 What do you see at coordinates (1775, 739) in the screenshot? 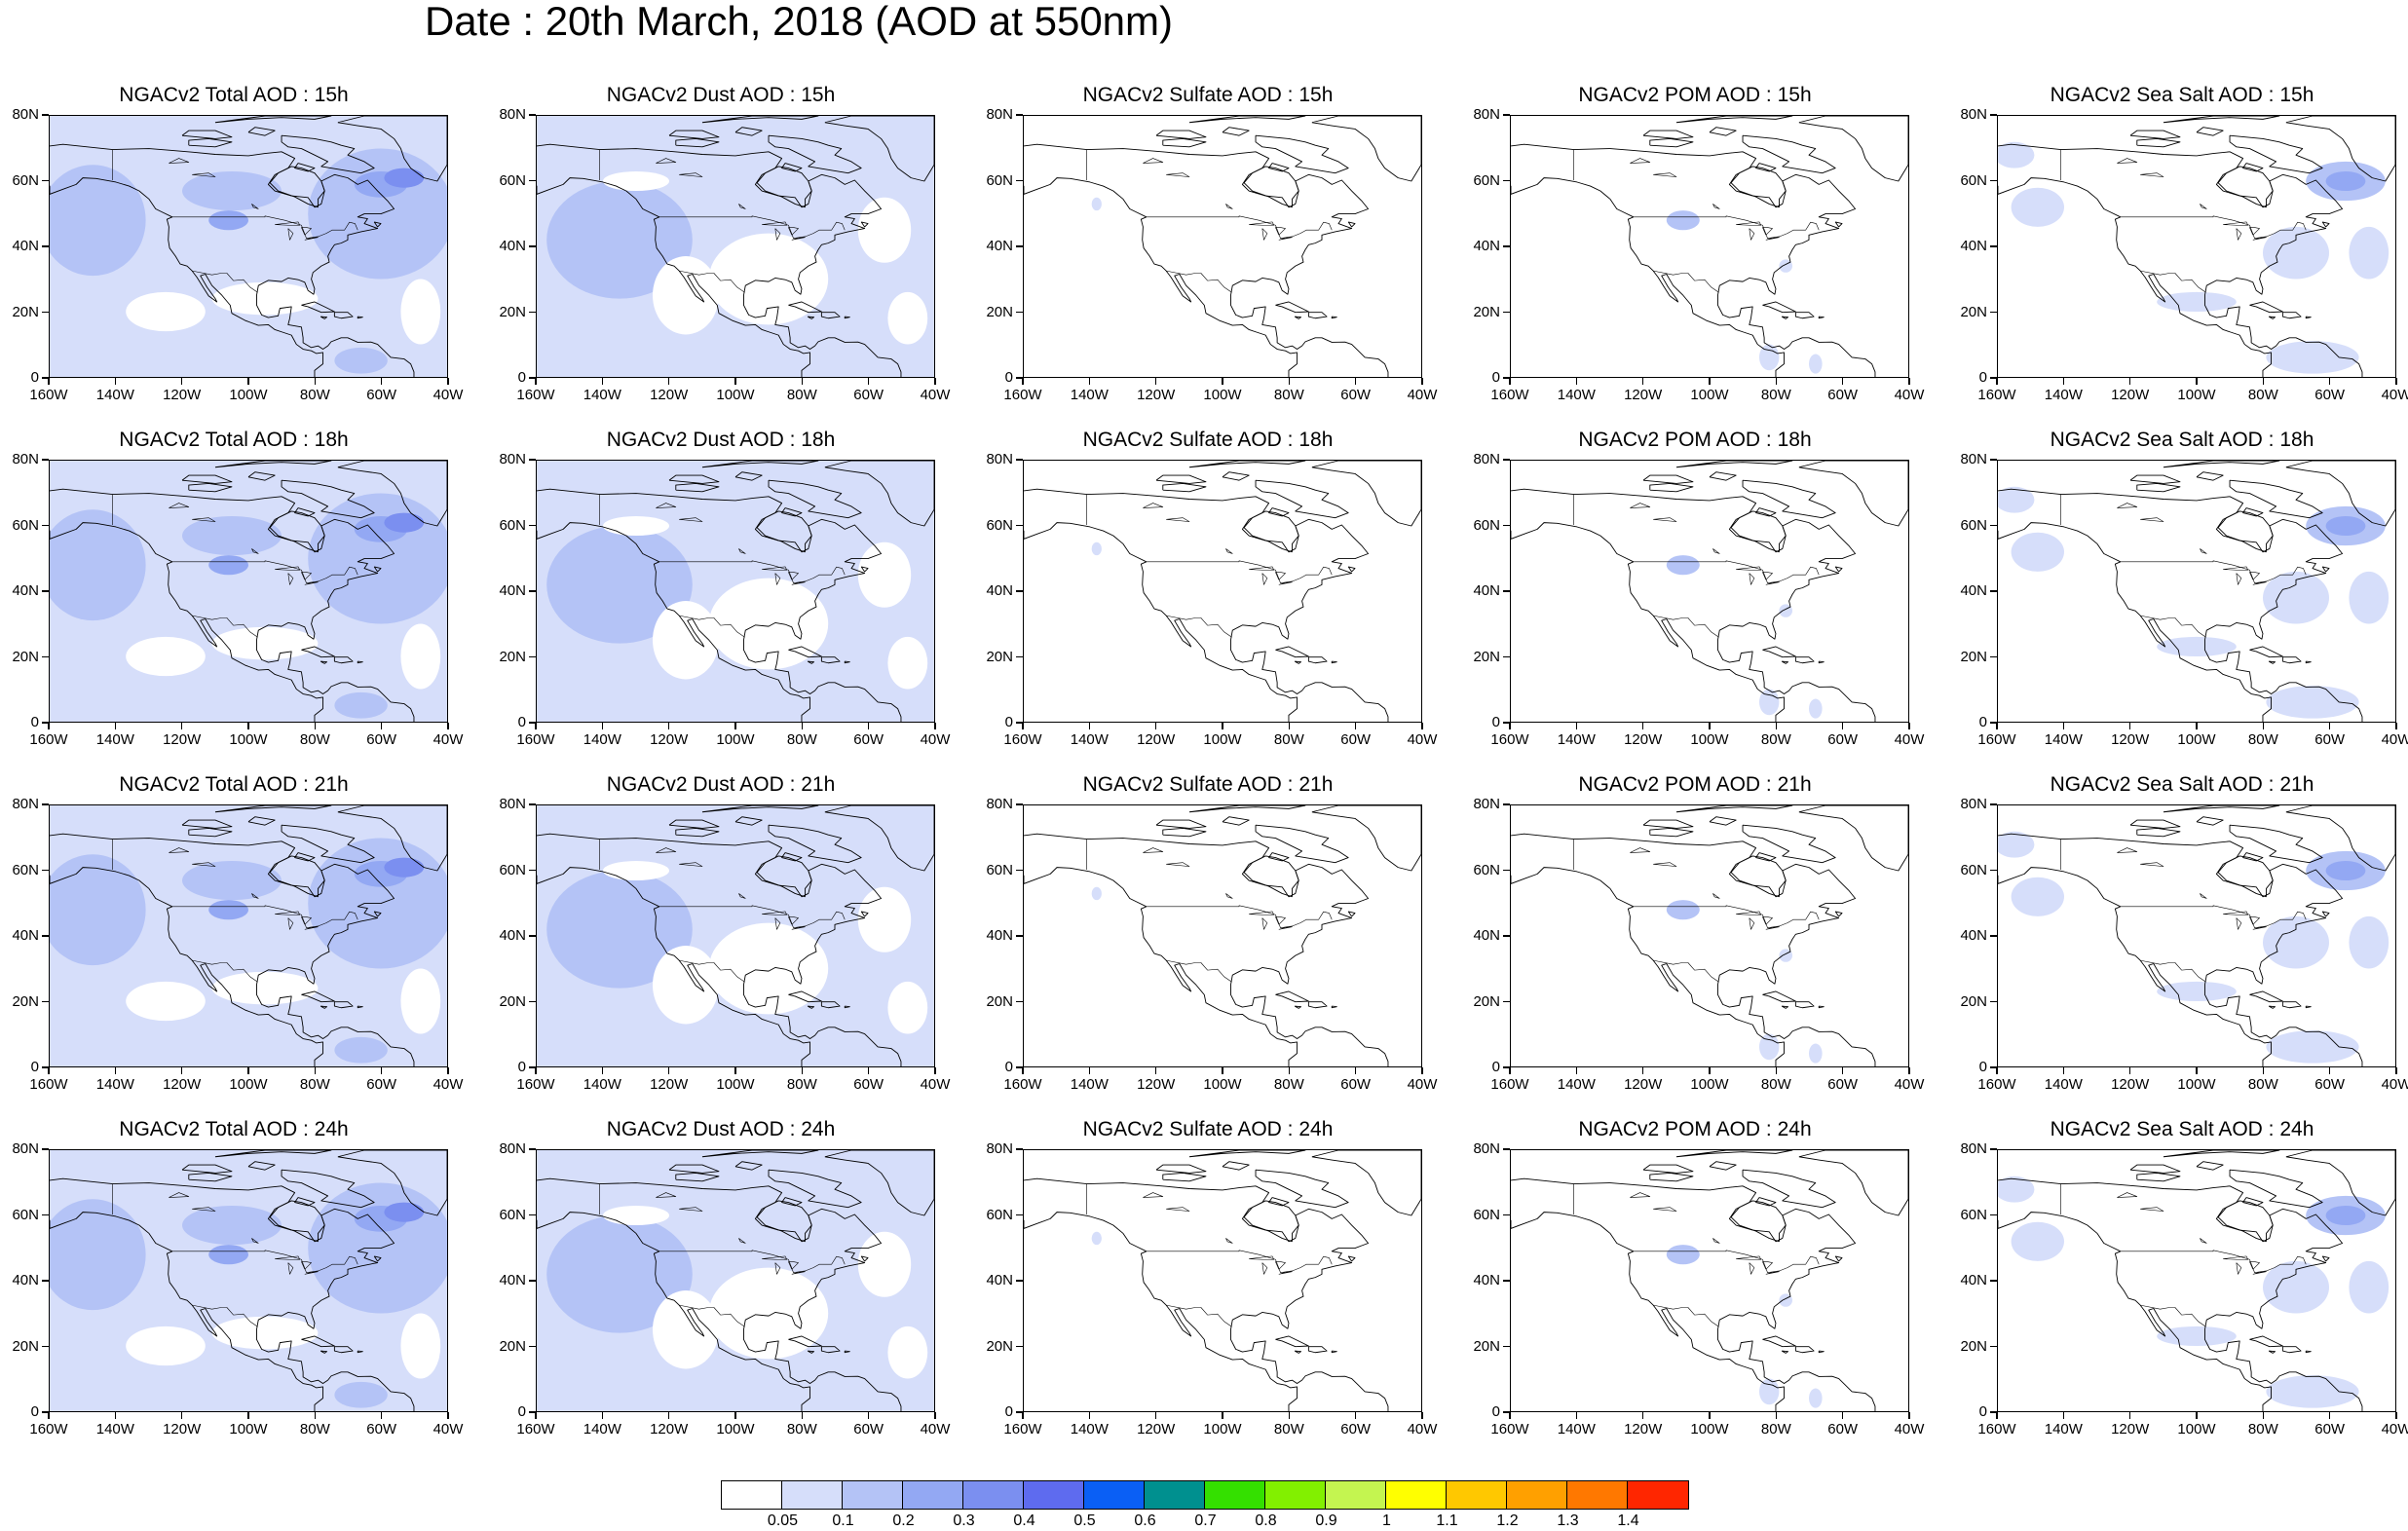
I see `lon-label: 80W` at bounding box center [1775, 739].